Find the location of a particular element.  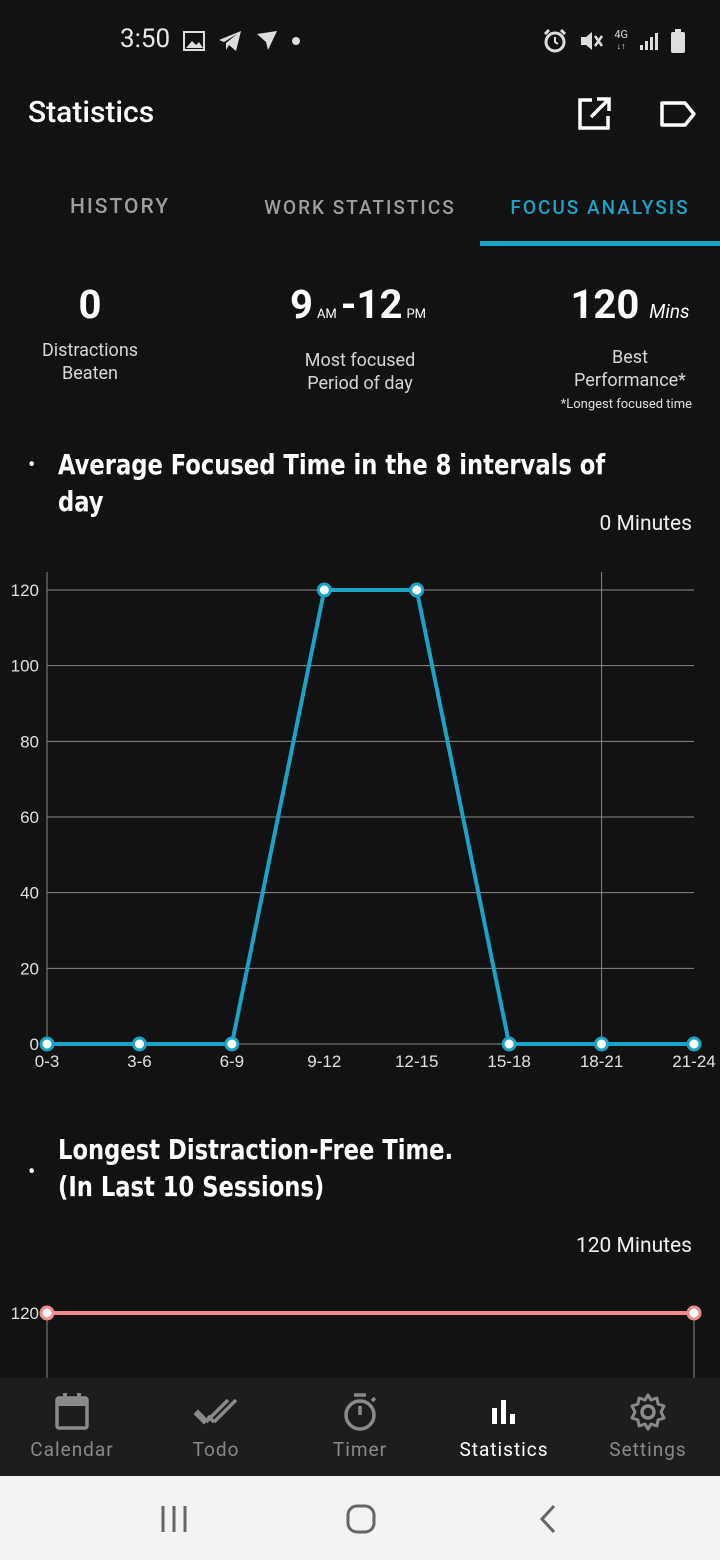

focused-period-label-line1: Most focused is located at coordinates (360, 360).